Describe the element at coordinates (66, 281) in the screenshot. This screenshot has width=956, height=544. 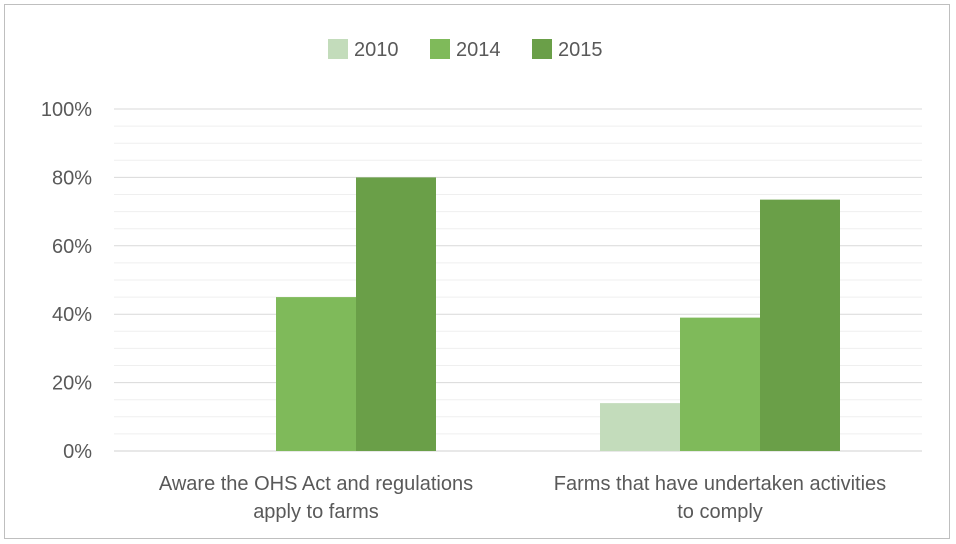
I see `y-axis-tick-labels: 0% 20% 40% 60% 80% 100%` at that location.